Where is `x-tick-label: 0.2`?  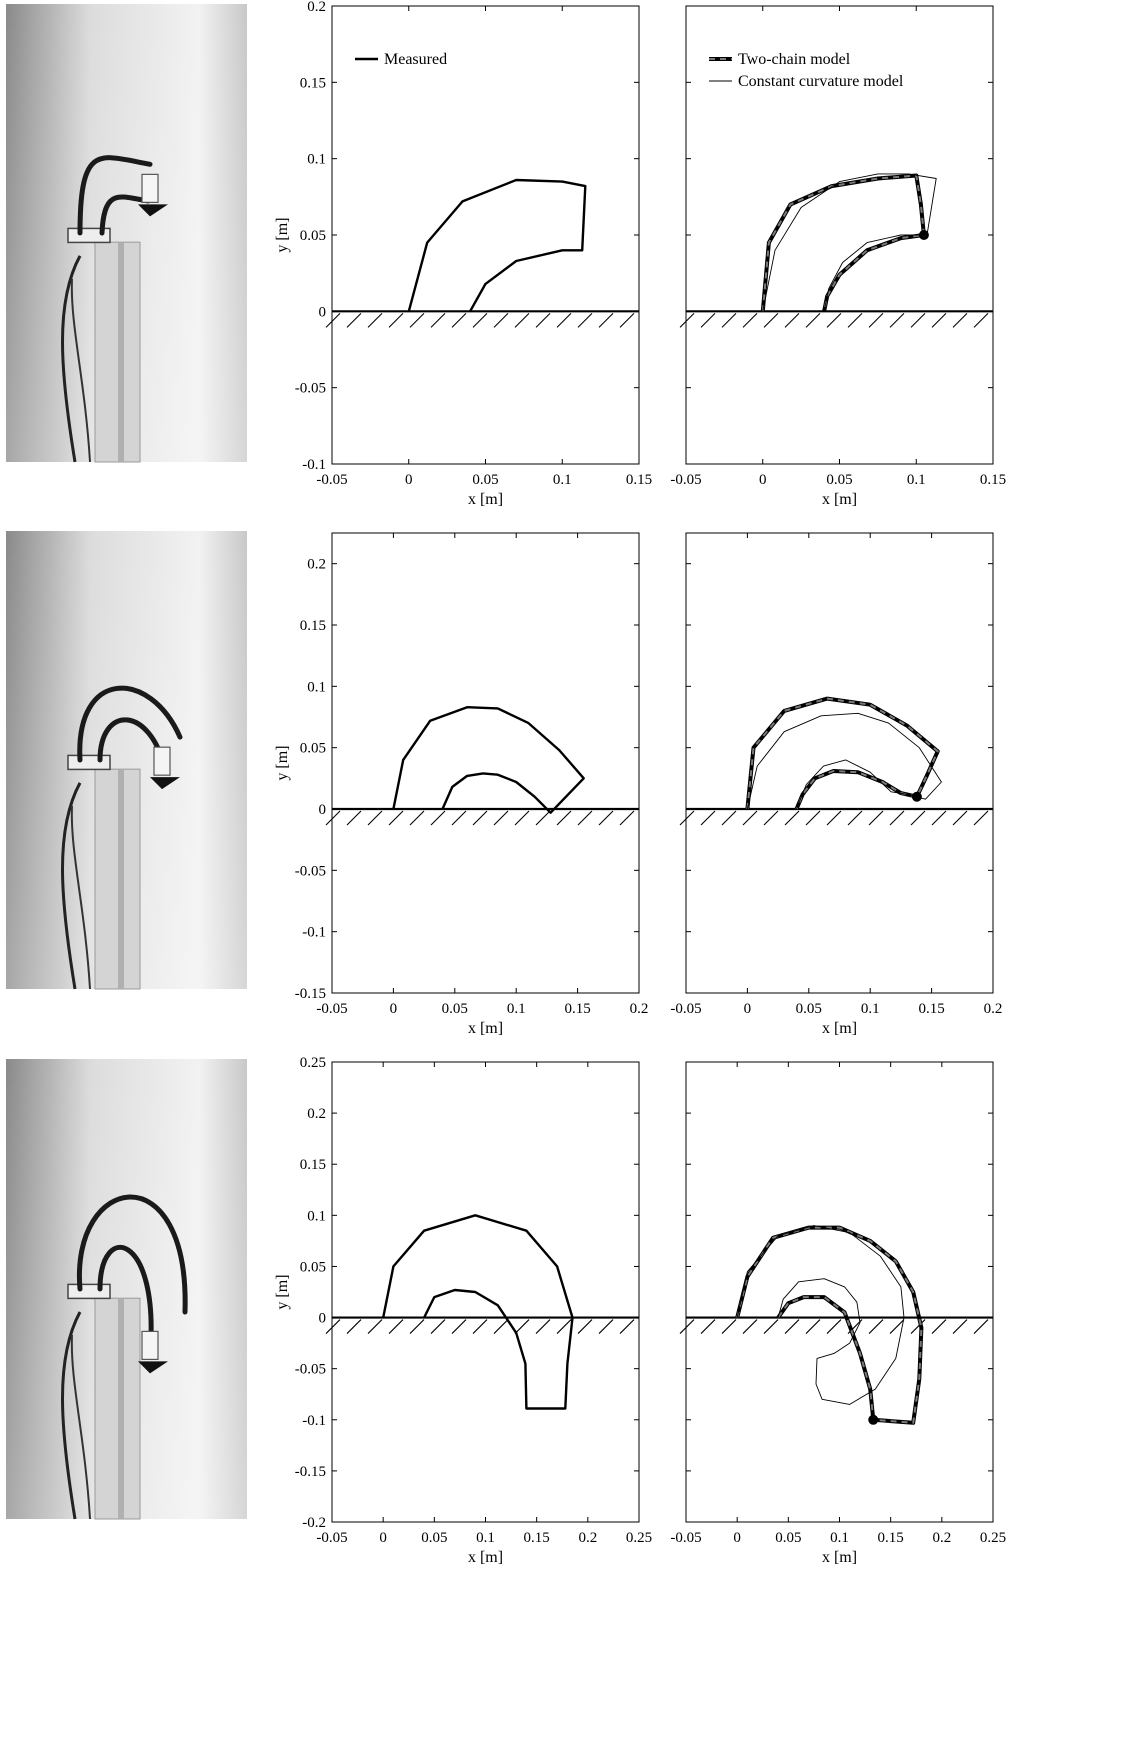
x-tick-label: 0.2 is located at coordinates (587, 1538).